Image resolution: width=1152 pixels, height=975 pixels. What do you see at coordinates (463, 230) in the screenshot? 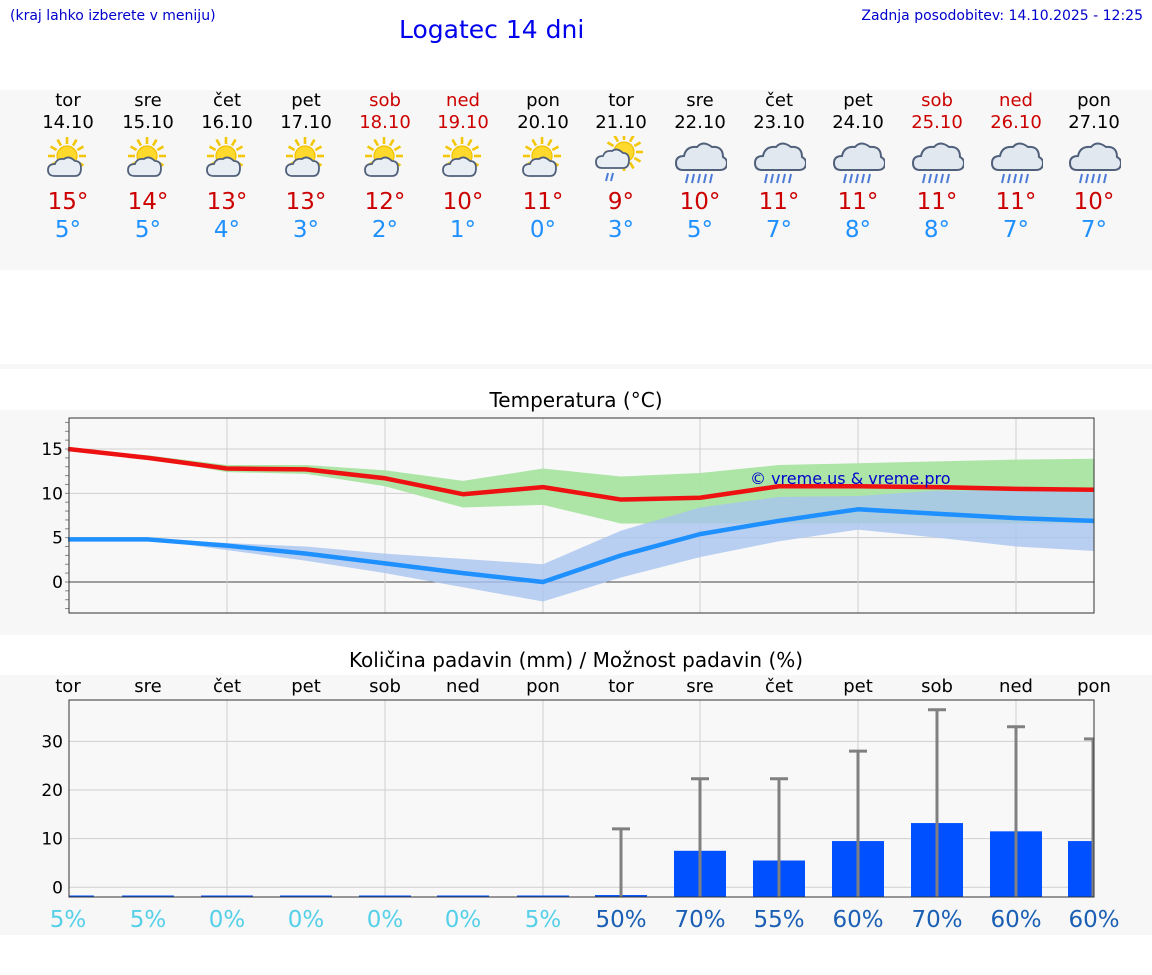
I see `temp-min: 1°` at bounding box center [463, 230].